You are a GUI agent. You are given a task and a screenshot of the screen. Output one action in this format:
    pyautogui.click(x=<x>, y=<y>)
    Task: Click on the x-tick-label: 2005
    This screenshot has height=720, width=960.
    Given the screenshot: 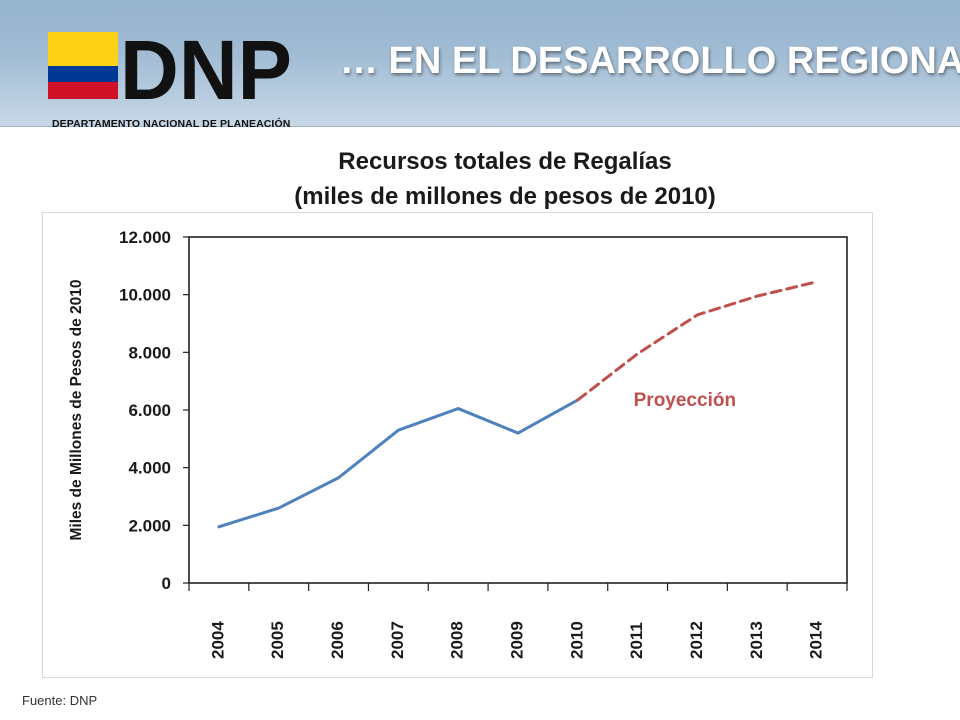 What is the action you would take?
    pyautogui.click(x=277, y=640)
    